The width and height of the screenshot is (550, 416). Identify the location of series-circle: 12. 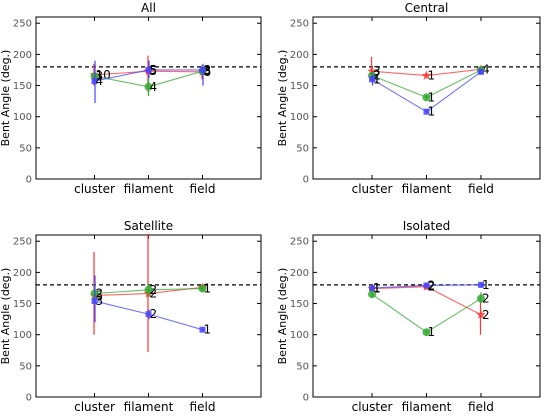
(429, 314).